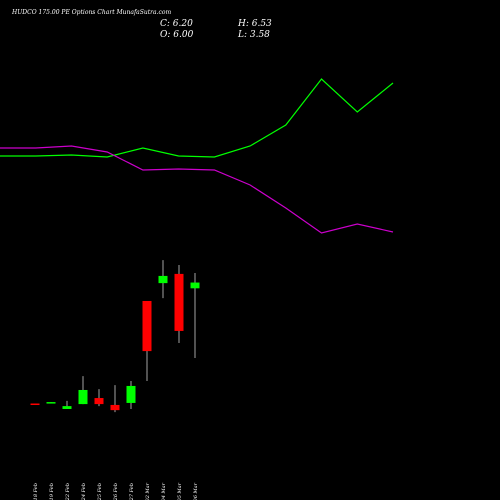  What do you see at coordinates (196, 491) in the screenshot?
I see `x-tick-label: 06 Mar` at bounding box center [196, 491].